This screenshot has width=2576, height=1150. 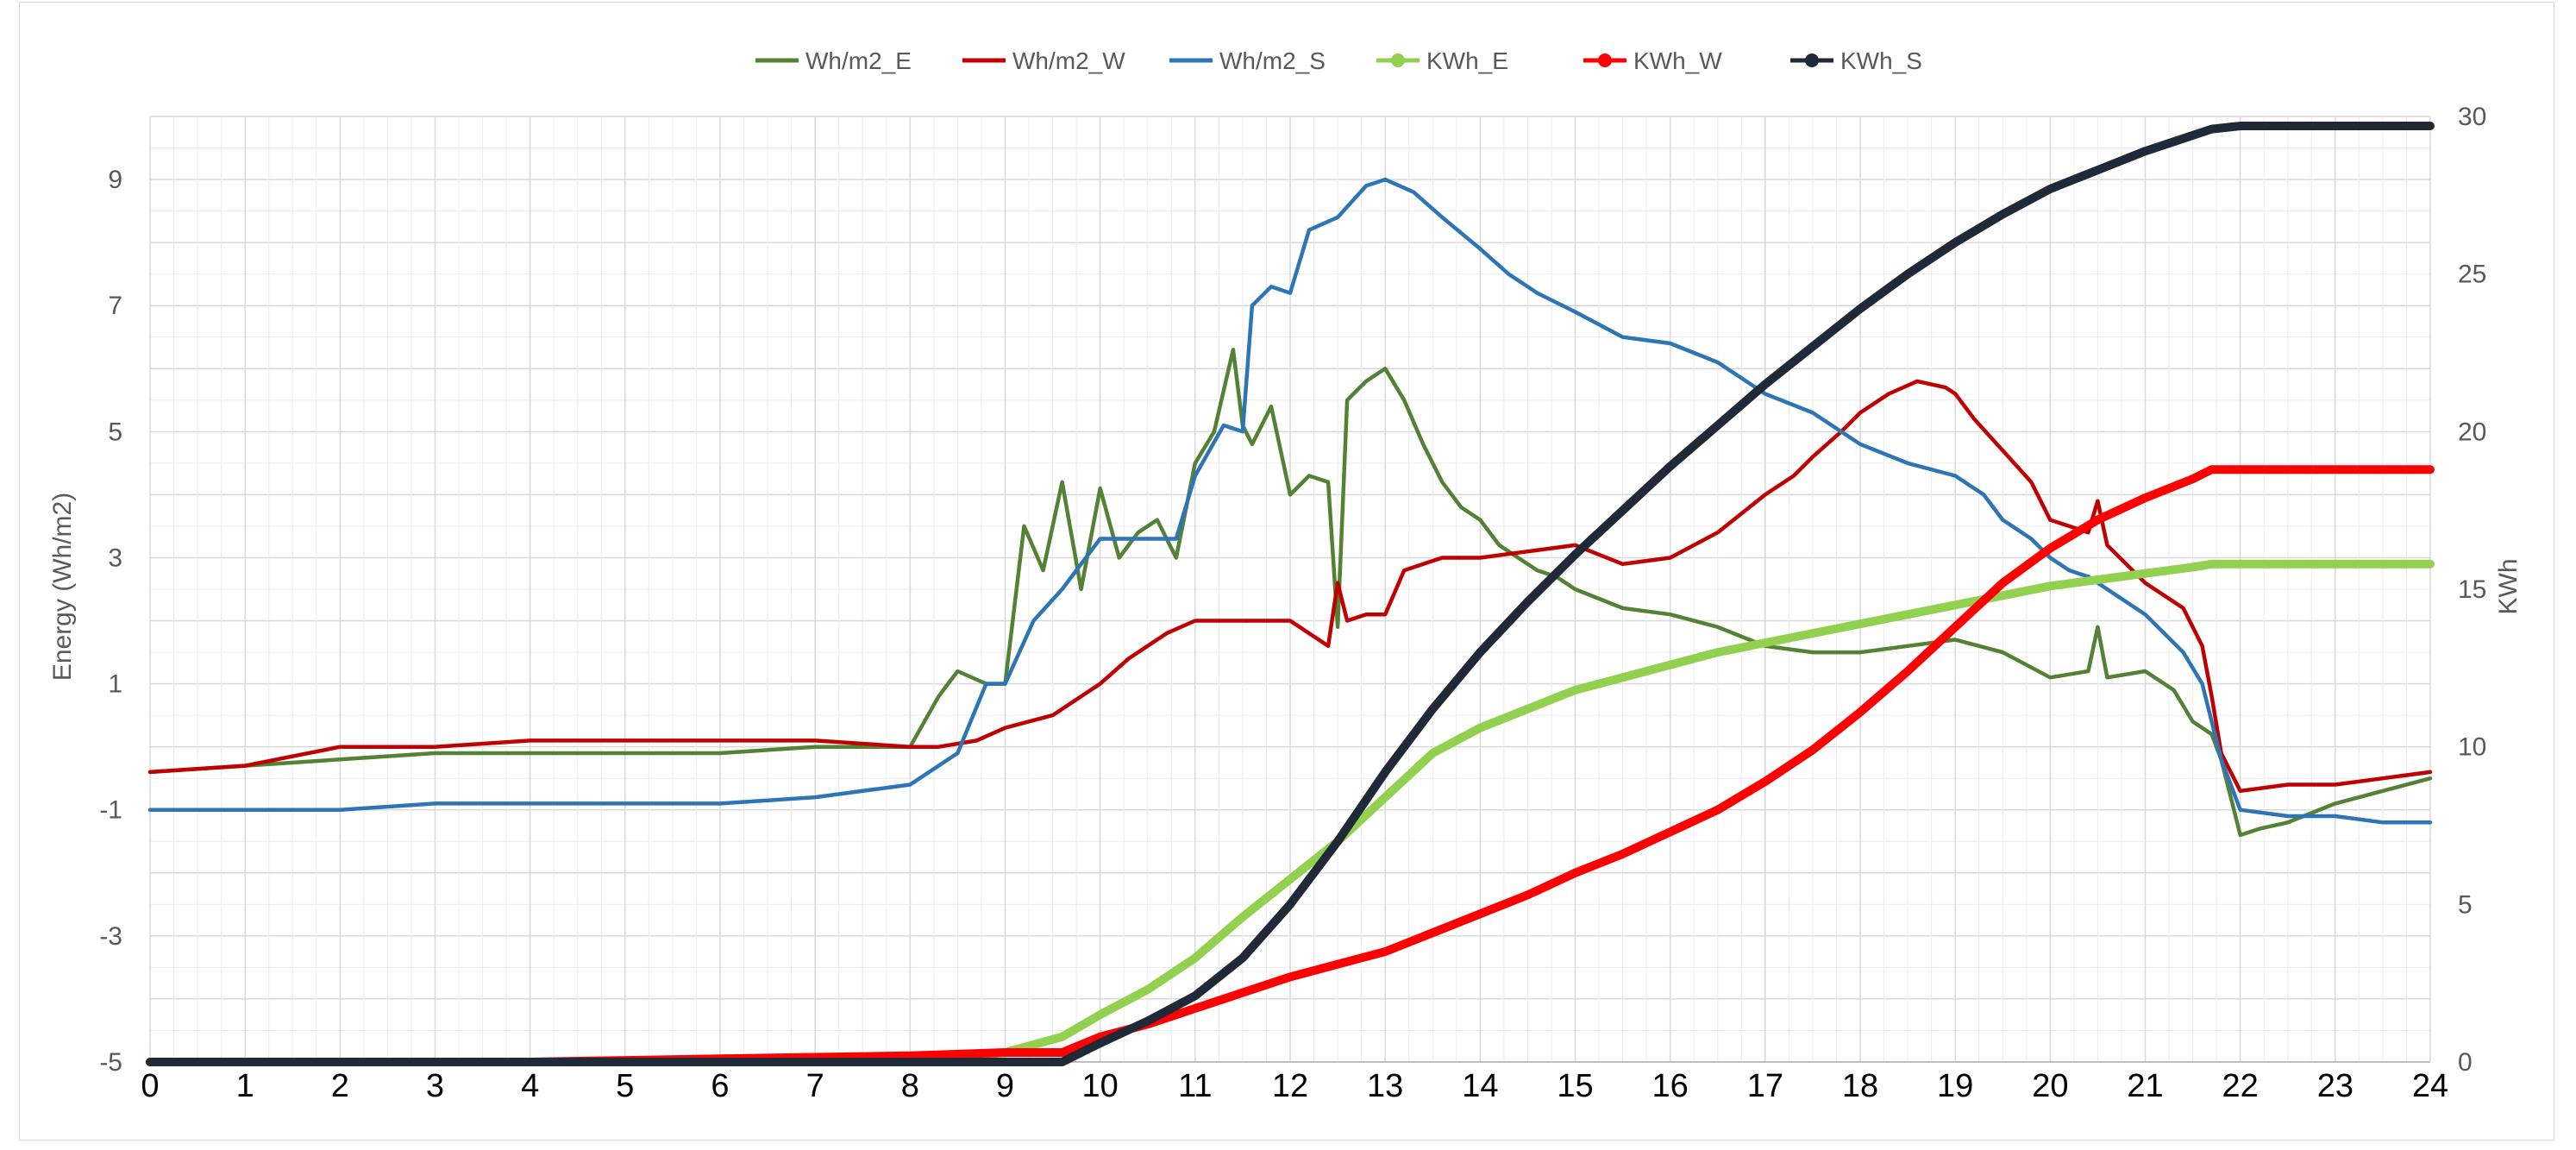 What do you see at coordinates (1385, 1086) in the screenshot?
I see `x-tick-label: 13` at bounding box center [1385, 1086].